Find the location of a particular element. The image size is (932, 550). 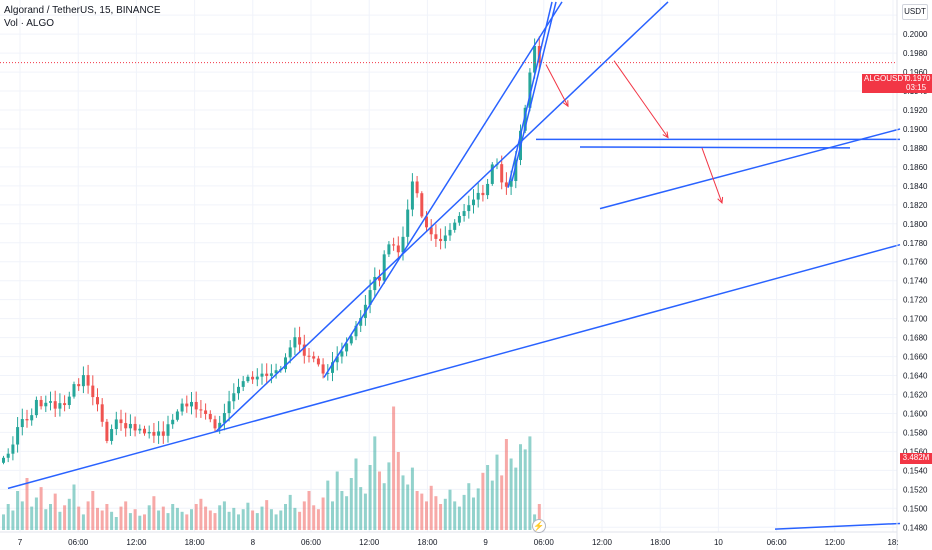

volume-indicator-label: Vol · ALGO is located at coordinates (29, 23).